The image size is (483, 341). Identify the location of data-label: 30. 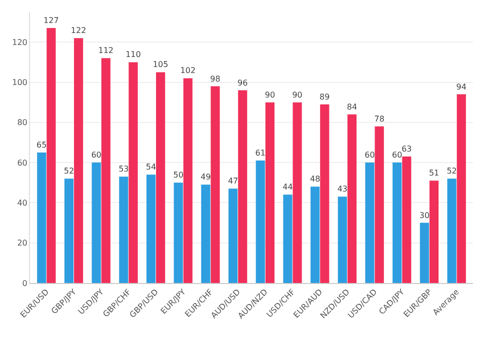
(424, 215).